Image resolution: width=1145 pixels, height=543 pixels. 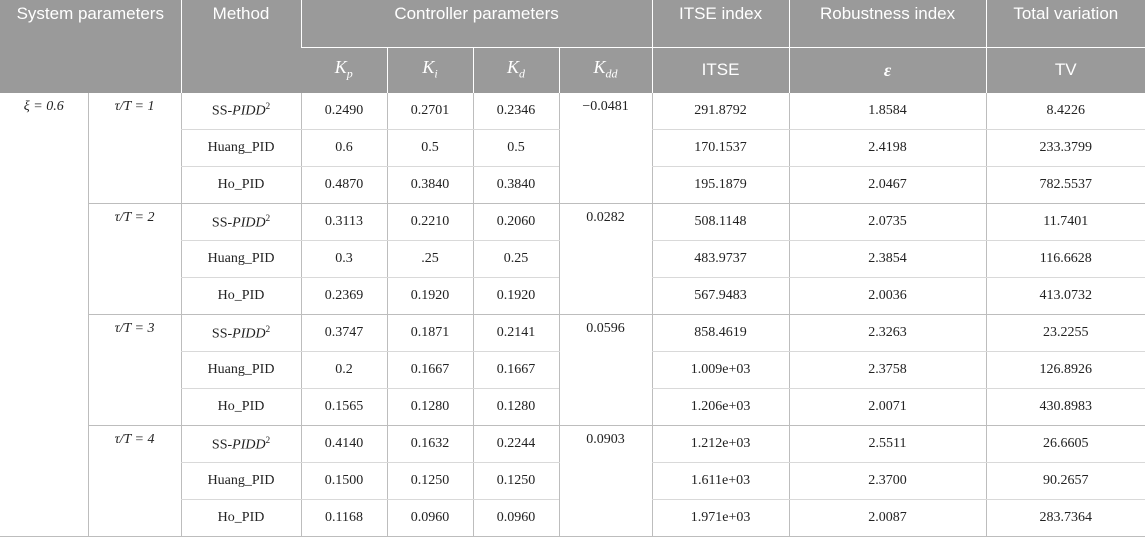 I want to click on itse-cell: 483.9737, so click(x=720, y=259).